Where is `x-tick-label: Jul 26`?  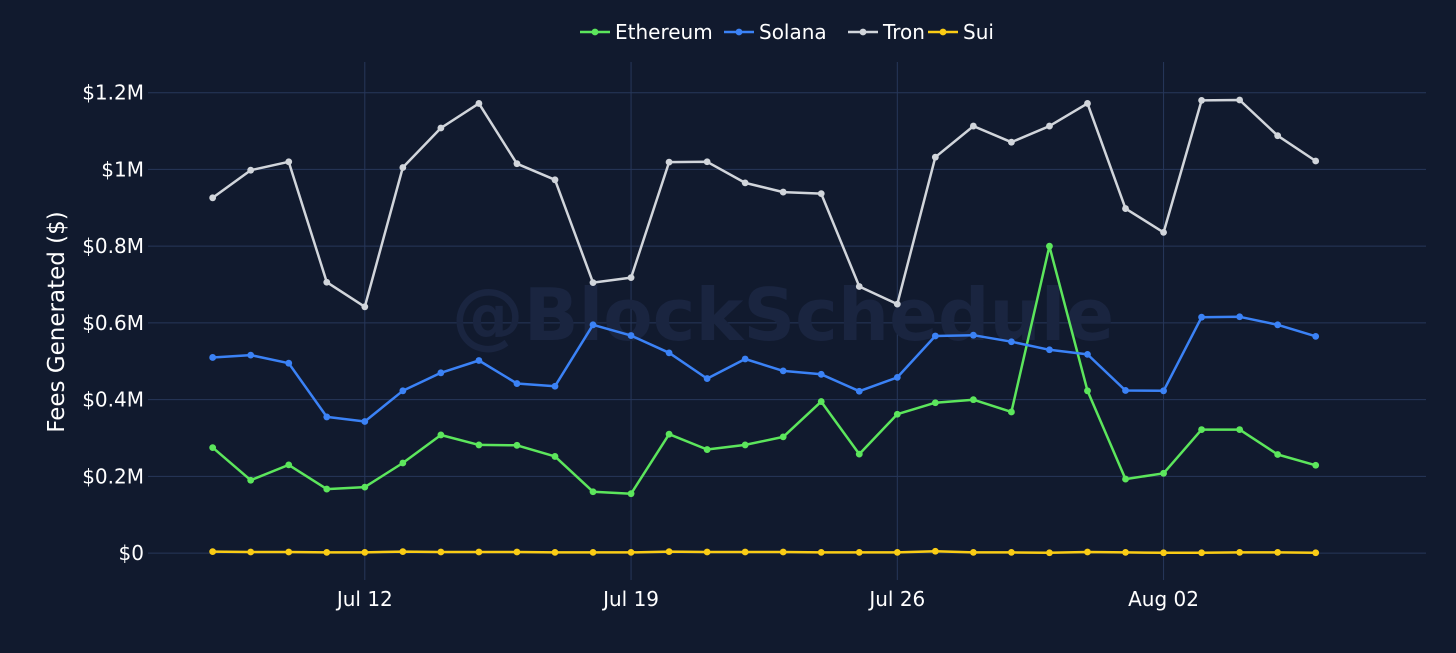
x-tick-label: Jul 26 is located at coordinates (896, 599).